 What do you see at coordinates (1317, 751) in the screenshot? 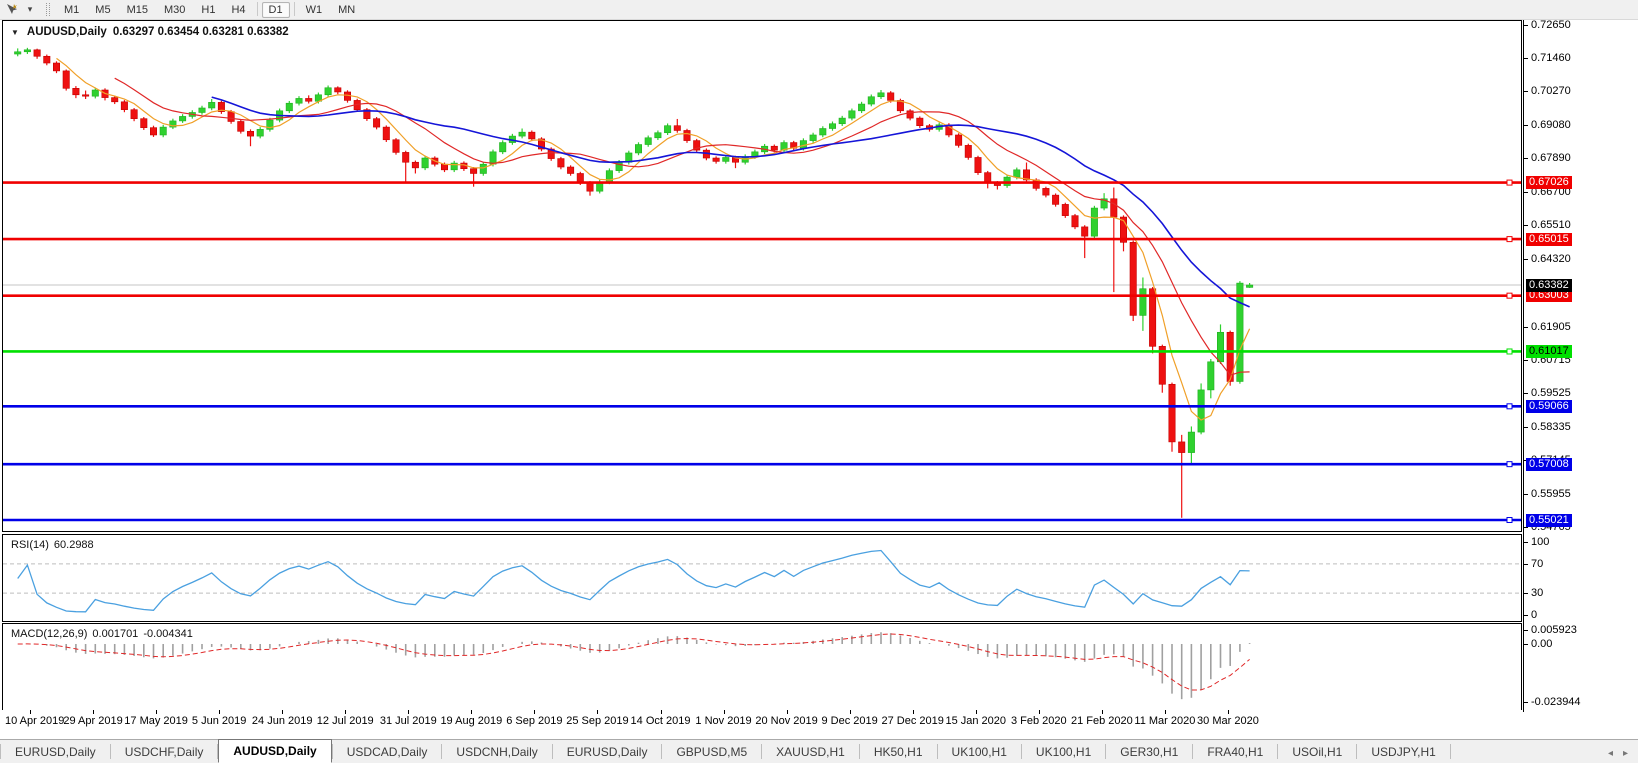
I see `chart-tab-usoil-h1: USOil,H1` at bounding box center [1317, 751].